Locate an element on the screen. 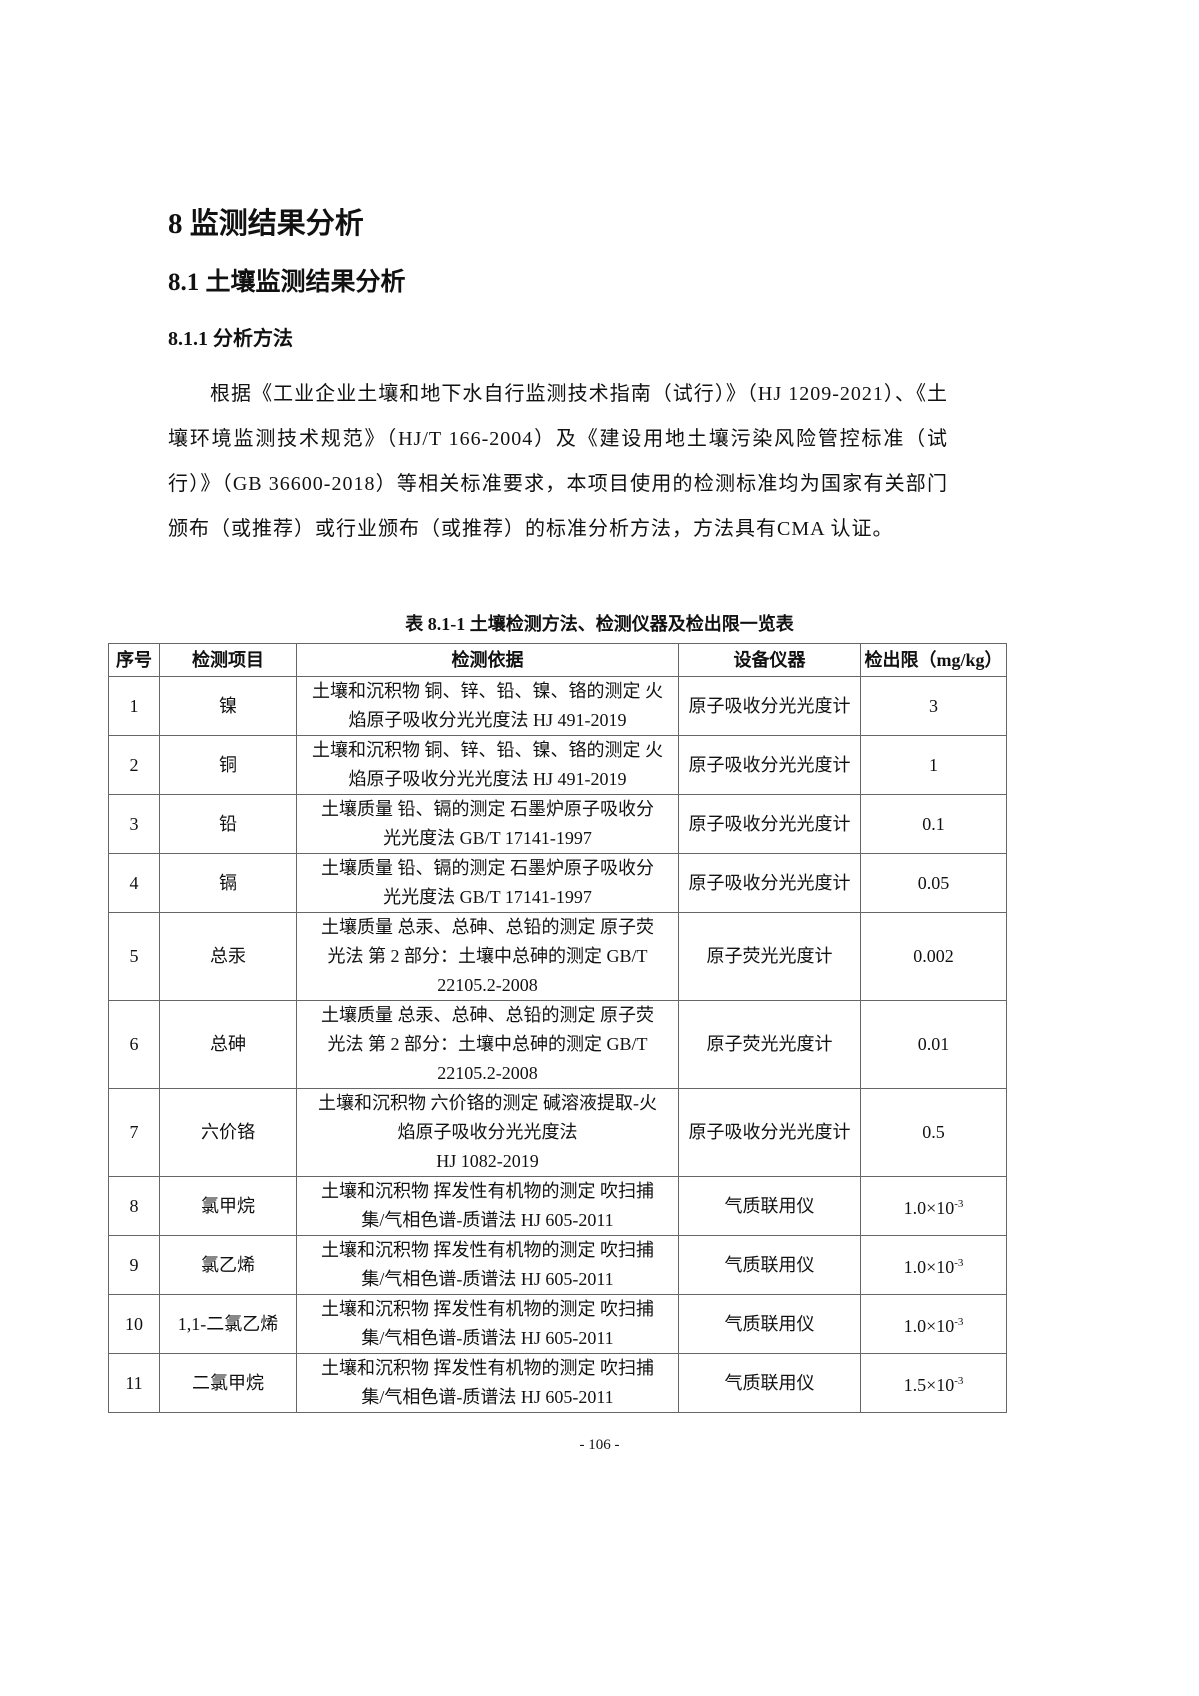 Image resolution: width=1199 pixels, height=1696 pixels. cell-item: 镍 is located at coordinates (228, 706).